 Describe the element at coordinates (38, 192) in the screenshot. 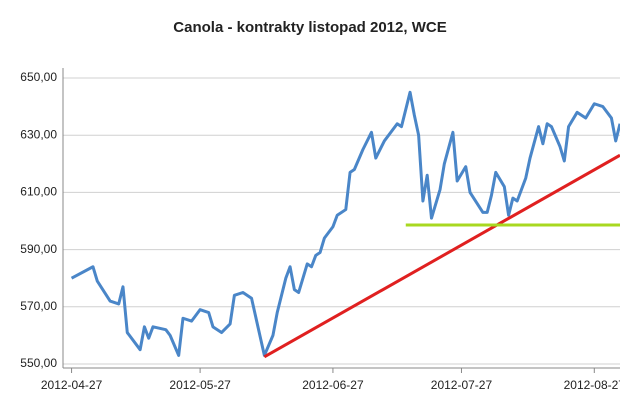

I see `y-tick-label: 610,00` at that location.